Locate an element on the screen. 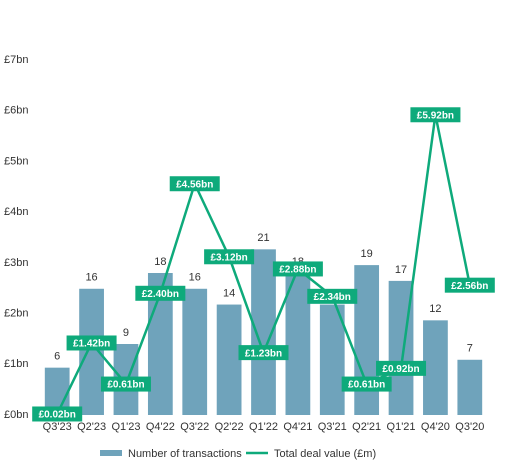 Image resolution: width=512 pixels, height=469 pixels. bar-value-label: 12 is located at coordinates (435, 309).